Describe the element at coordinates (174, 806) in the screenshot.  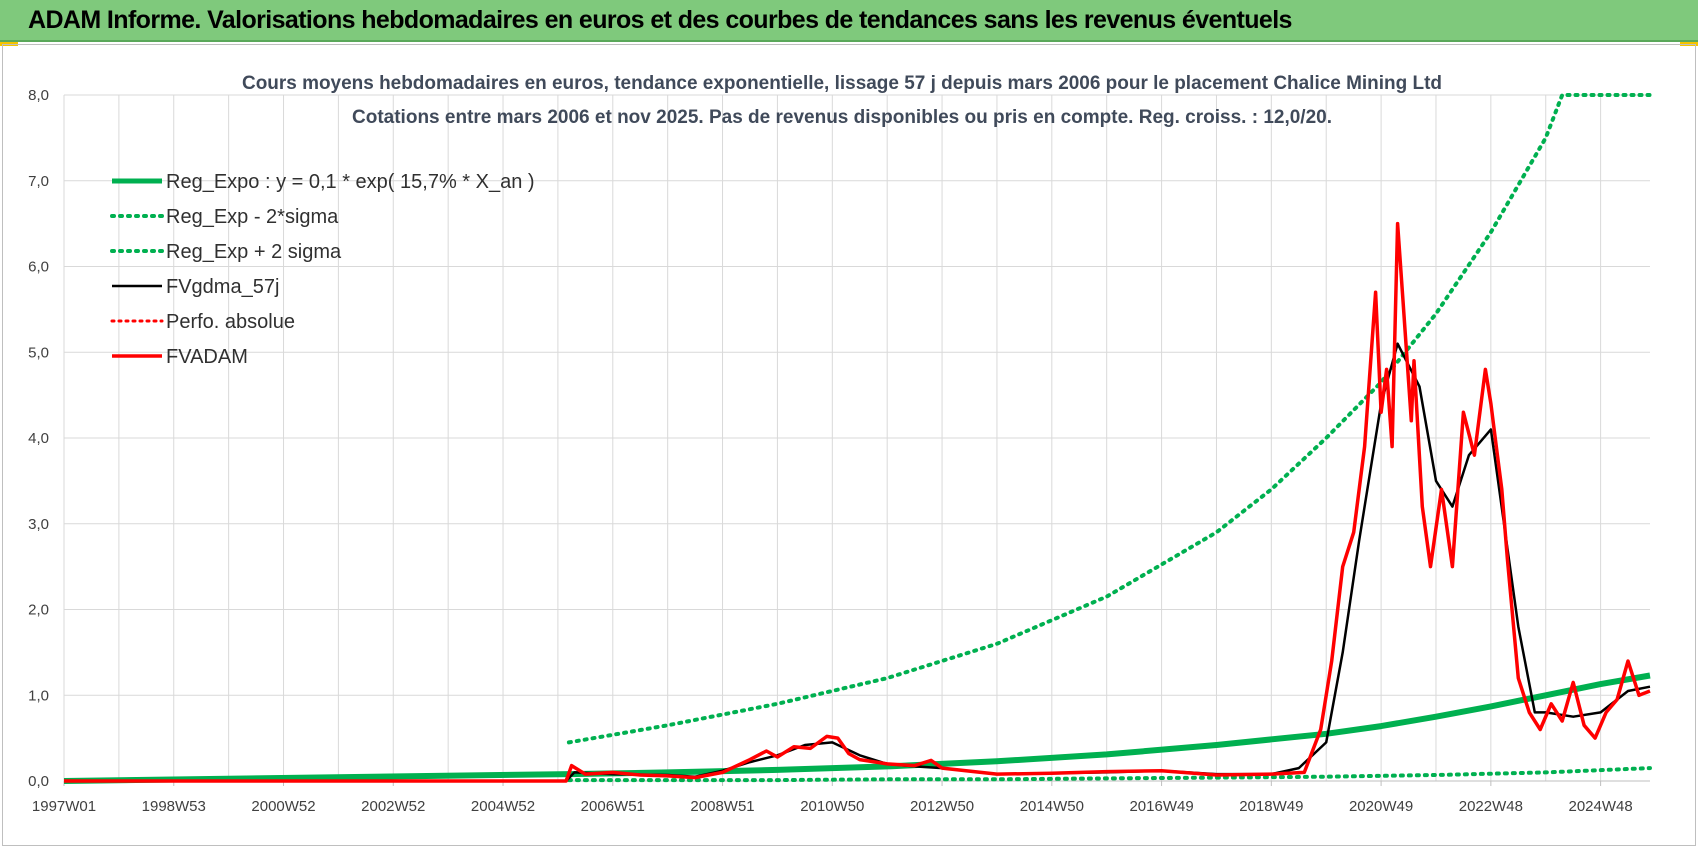
I see `x-tick-label: 1998W53` at that location.